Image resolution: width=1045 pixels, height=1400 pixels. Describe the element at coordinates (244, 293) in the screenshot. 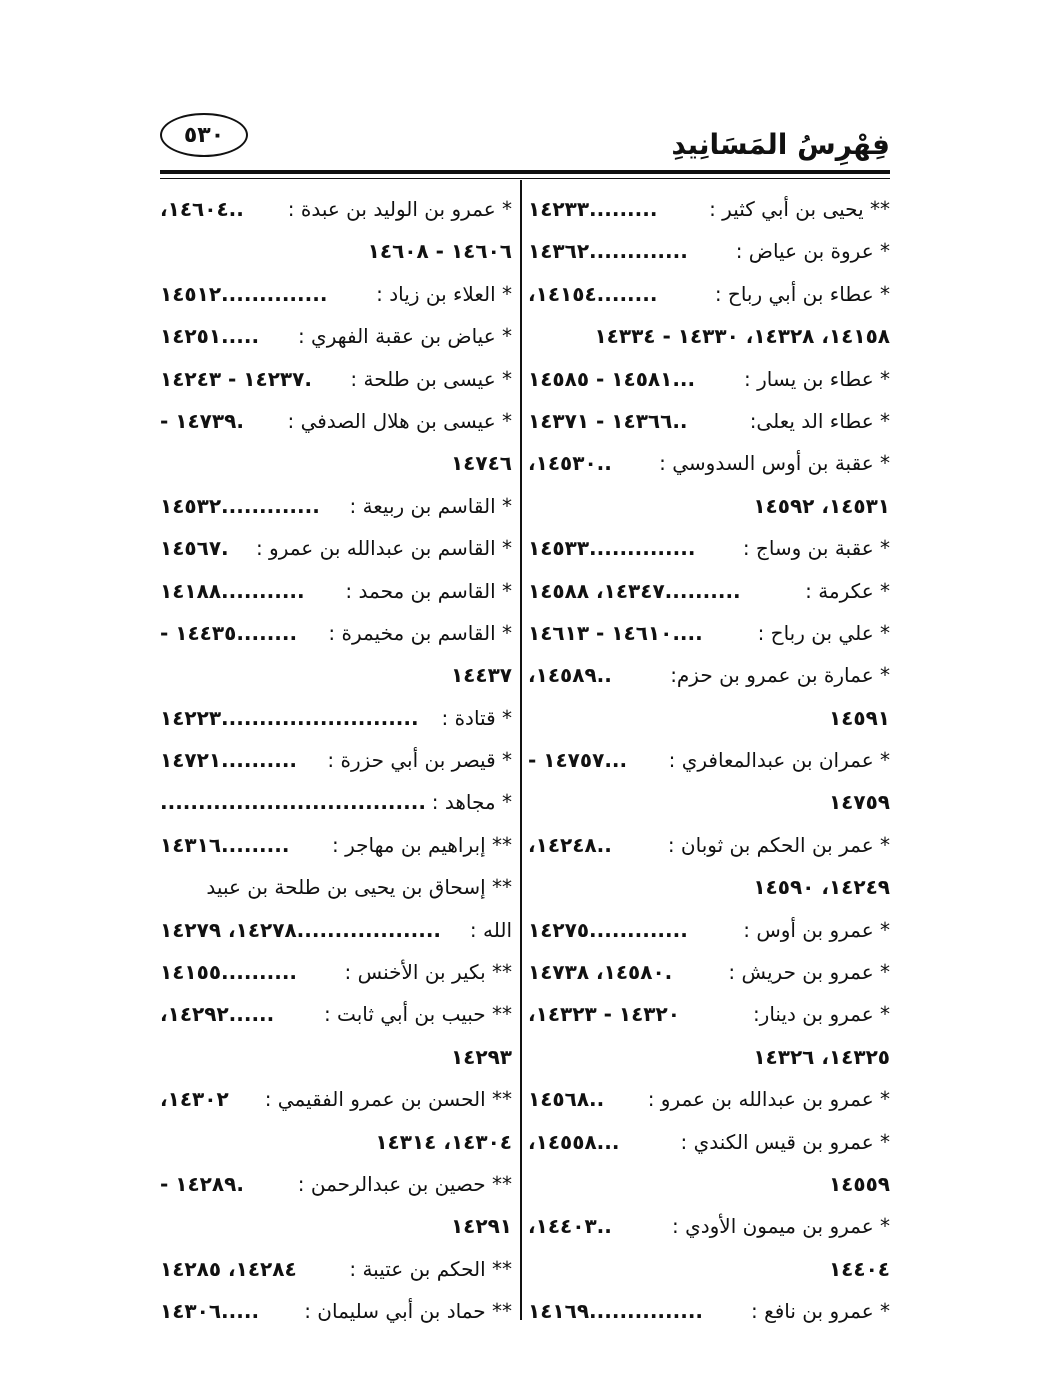

I see `entry-refs: ..............١٤٥١٢` at that location.